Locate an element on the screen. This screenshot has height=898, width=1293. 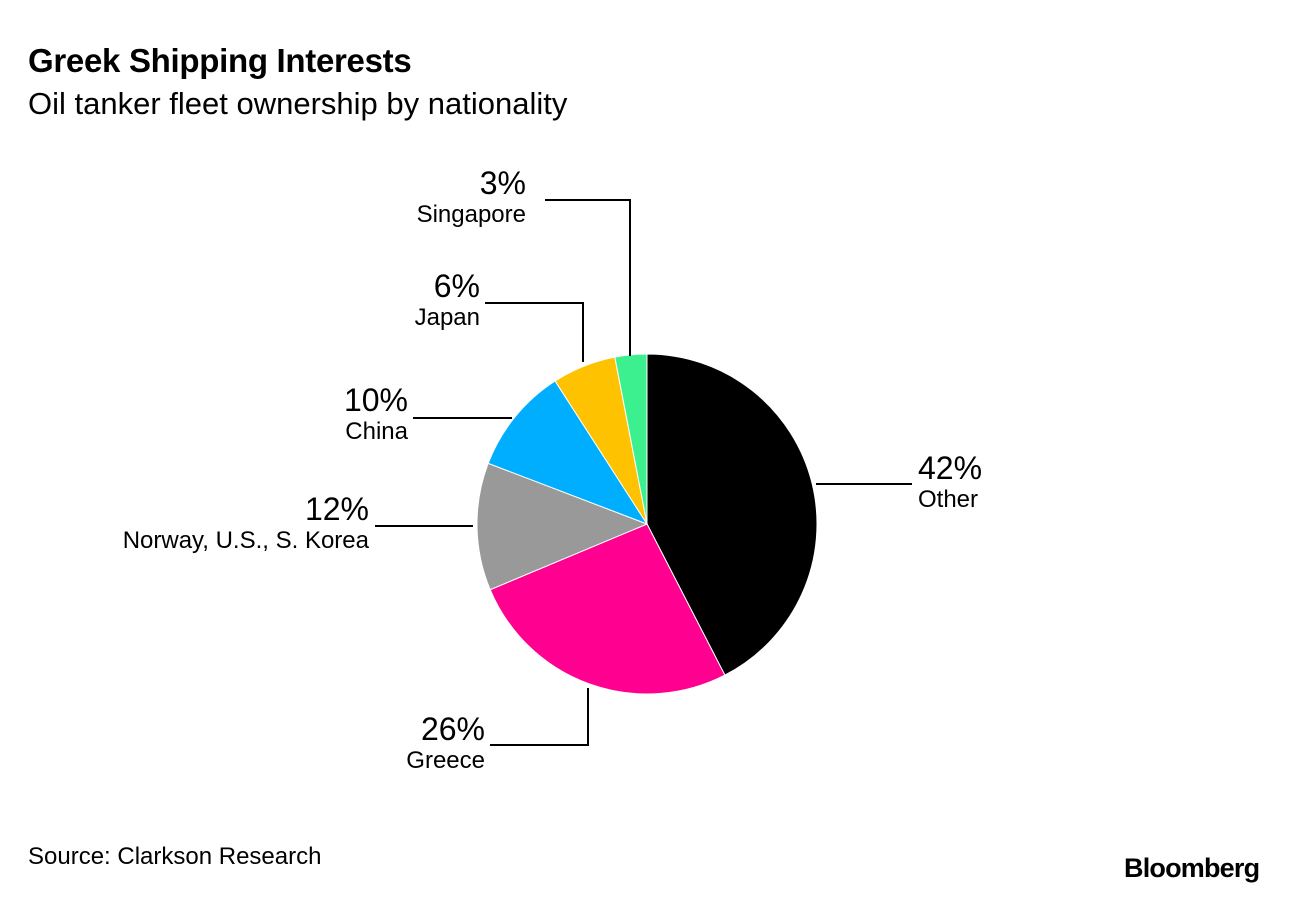
slice-percent: 42% is located at coordinates (950, 468).